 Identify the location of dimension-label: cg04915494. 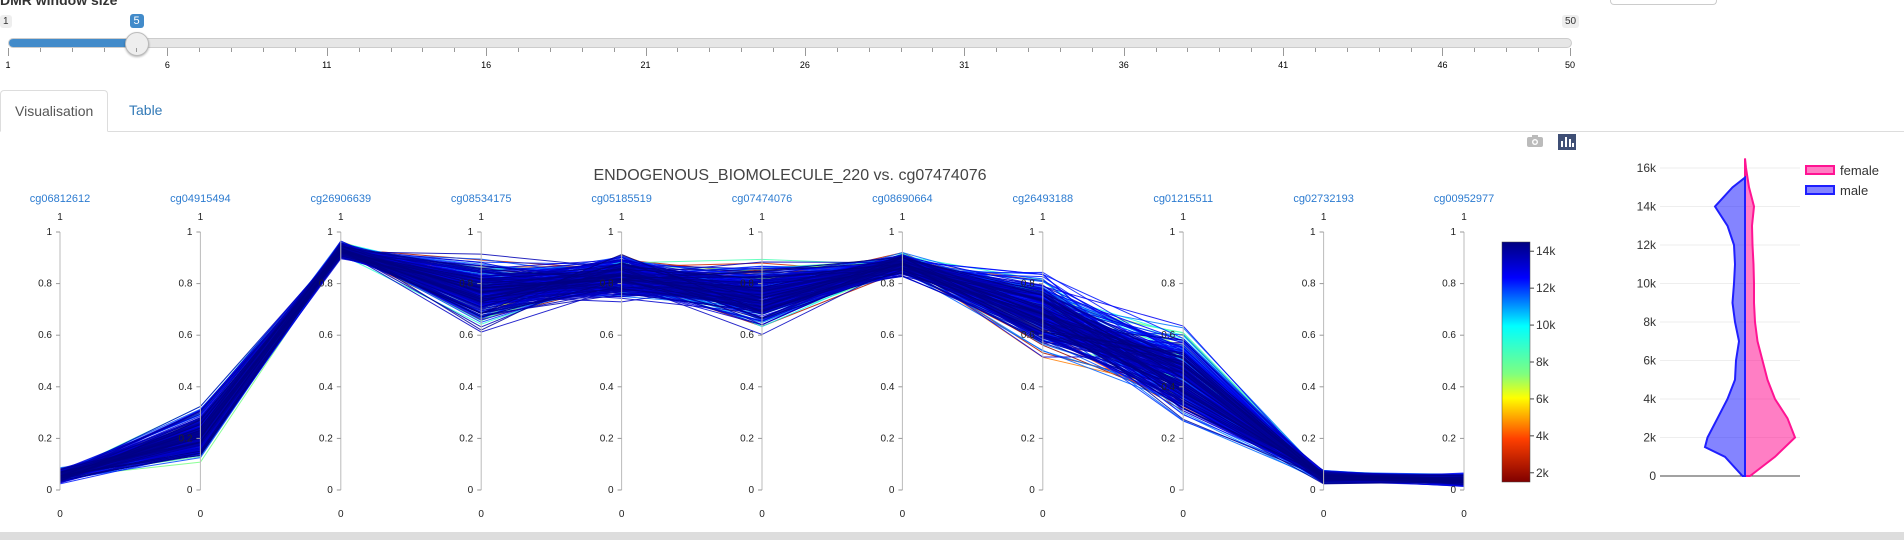
(200, 199).